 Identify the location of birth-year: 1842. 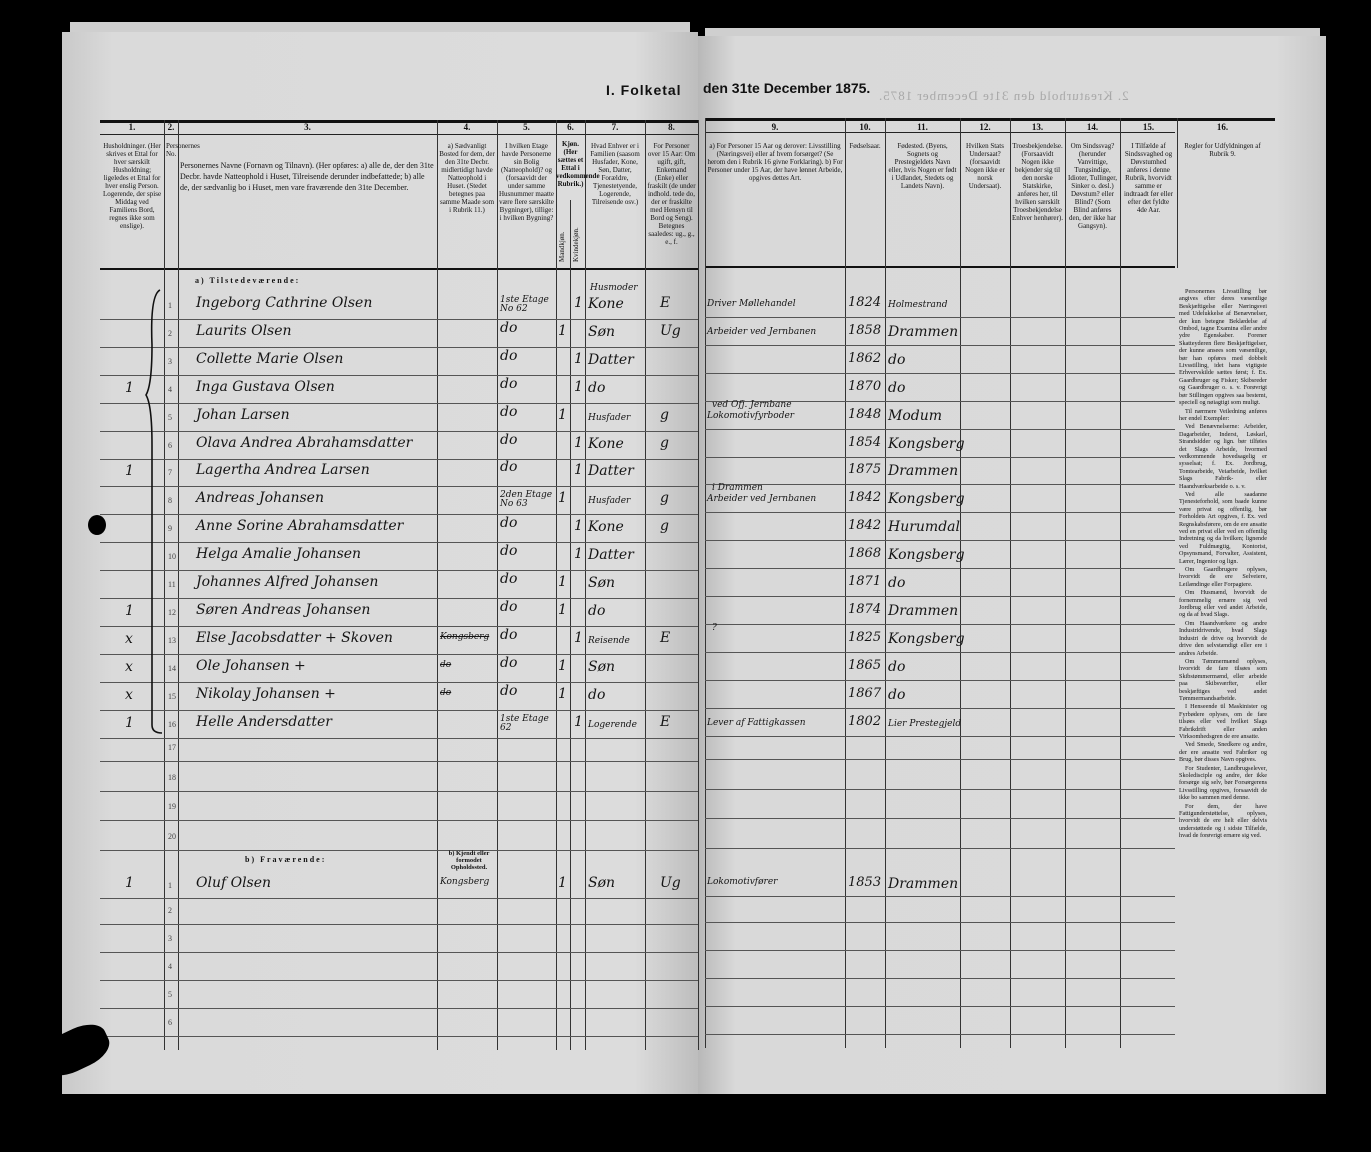
(865, 498).